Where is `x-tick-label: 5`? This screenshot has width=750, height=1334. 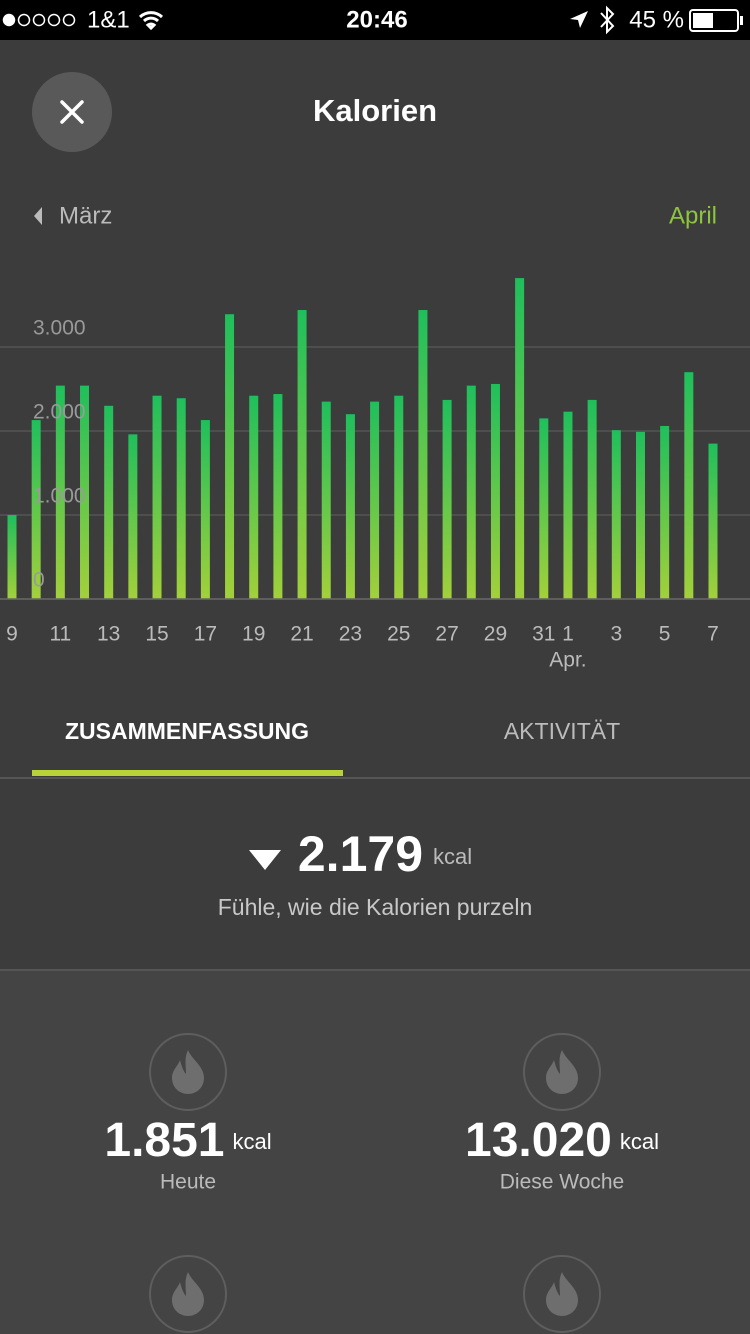 x-tick-label: 5 is located at coordinates (665, 634).